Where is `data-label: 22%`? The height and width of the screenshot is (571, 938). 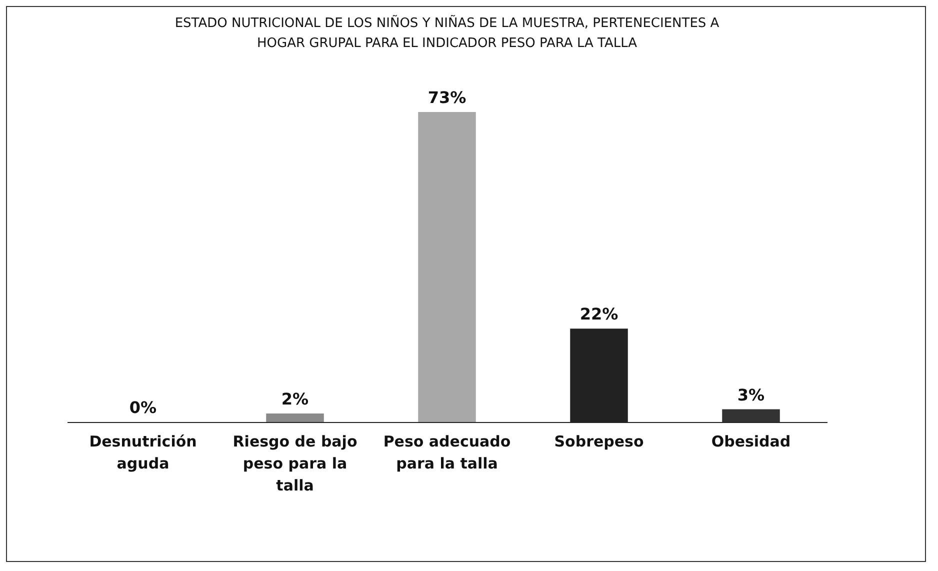
data-label: 22% is located at coordinates (599, 314).